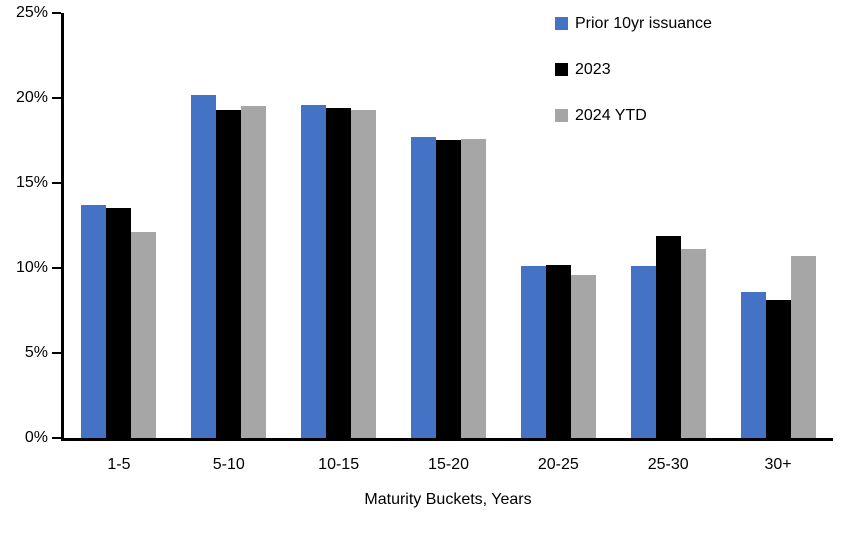 Image resolution: width=852 pixels, height=534 pixels. I want to click on x-tick-label: 20-25, so click(558, 464).